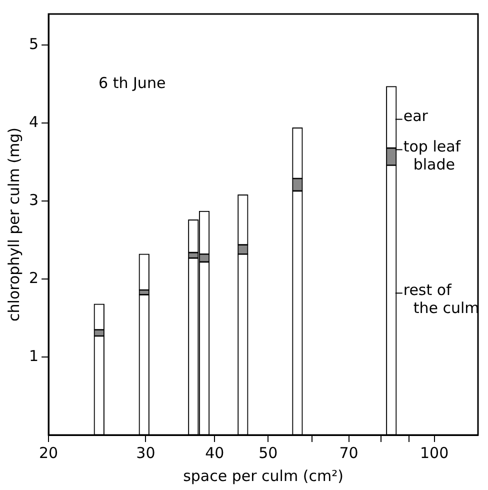 This screenshot has width=488, height=490. I want to click on x-tick-label: 70, so click(348, 453).